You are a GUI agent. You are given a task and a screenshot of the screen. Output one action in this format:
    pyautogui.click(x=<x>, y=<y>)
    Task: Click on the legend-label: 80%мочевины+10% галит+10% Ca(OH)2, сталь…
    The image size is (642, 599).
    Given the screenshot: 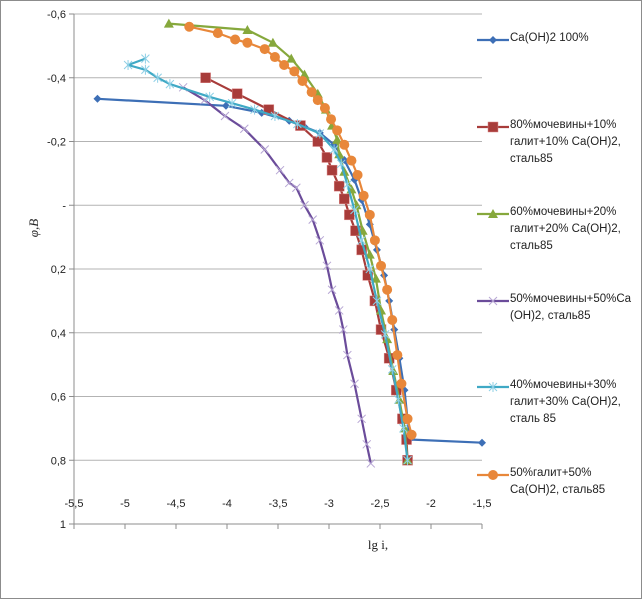 What is the action you would take?
    pyautogui.click(x=565, y=142)
    